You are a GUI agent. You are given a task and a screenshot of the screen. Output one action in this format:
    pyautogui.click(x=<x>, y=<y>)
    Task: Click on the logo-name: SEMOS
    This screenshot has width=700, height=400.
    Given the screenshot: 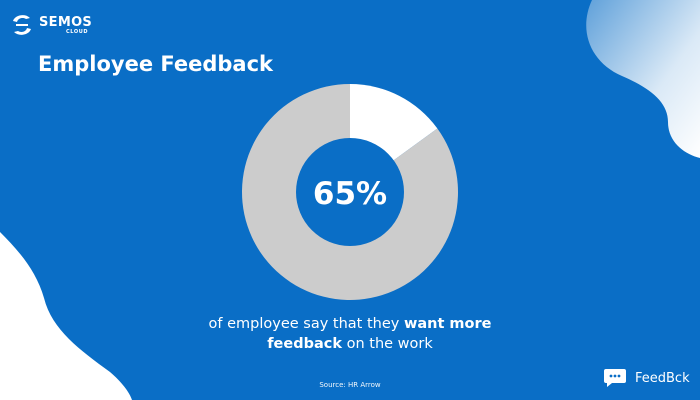 What is the action you would take?
    pyautogui.click(x=66, y=22)
    